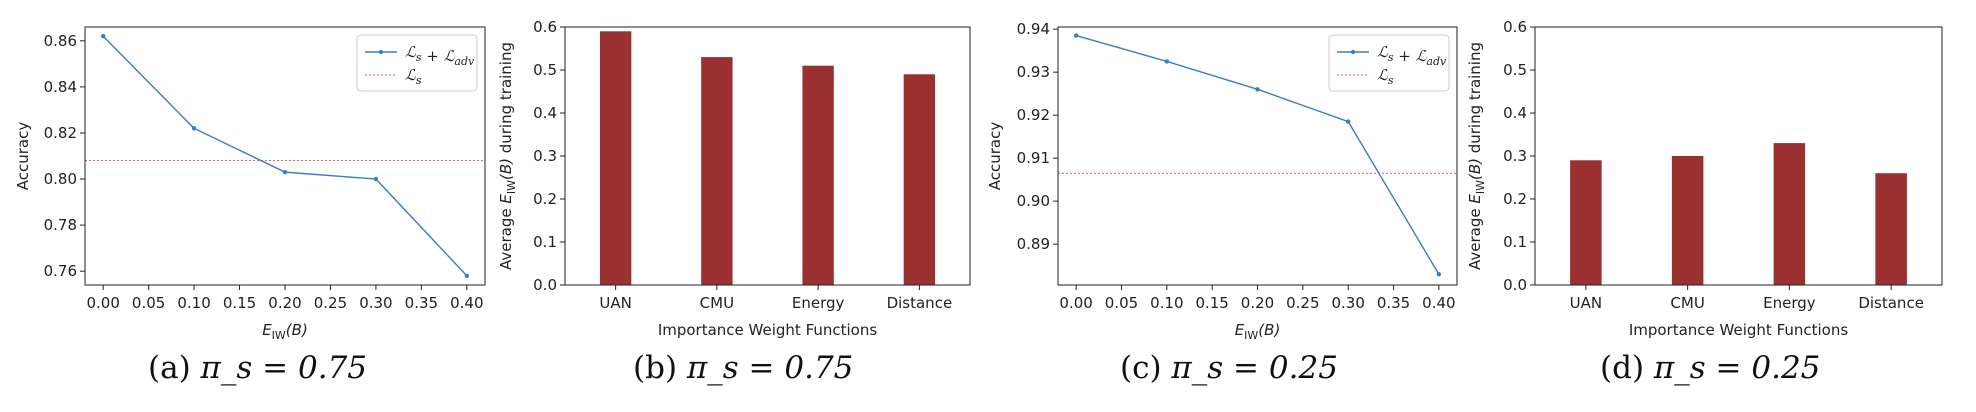 This screenshot has width=1976, height=412. What do you see at coordinates (1121, 303) in the screenshot?
I see `chart-c-xtick-label: 0.05` at bounding box center [1121, 303].